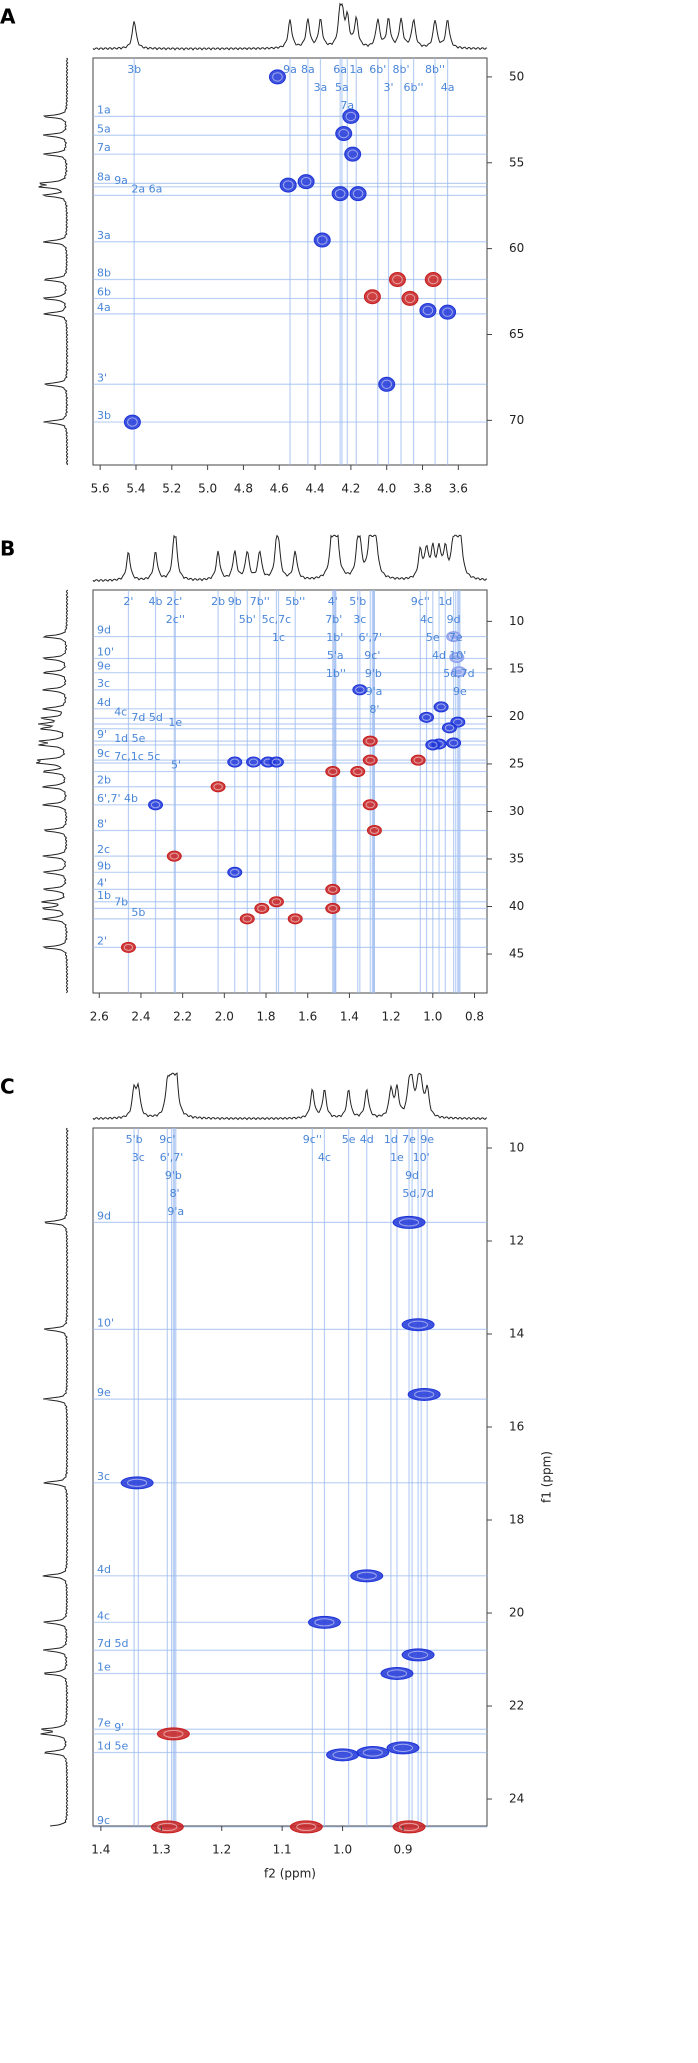 The image size is (698, 2063). What do you see at coordinates (516, 763) in the screenshot?
I see `y-tick-label: 25` at bounding box center [516, 763].